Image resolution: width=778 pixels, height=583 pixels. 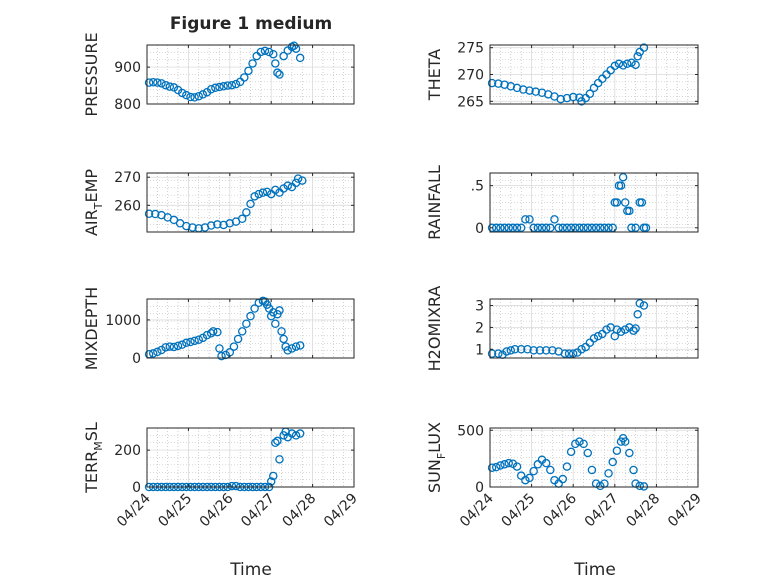 What do you see at coordinates (93, 458) in the screenshot?
I see `y-axis-label: TERRMSL` at bounding box center [93, 458].